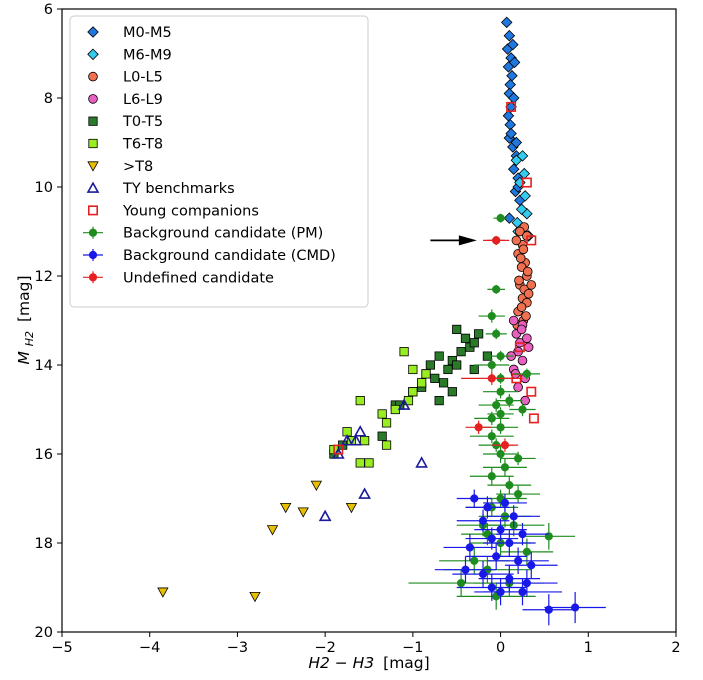  Describe the element at coordinates (142, 122) in the screenshot. I see `legend-label: T0-T5` at that location.